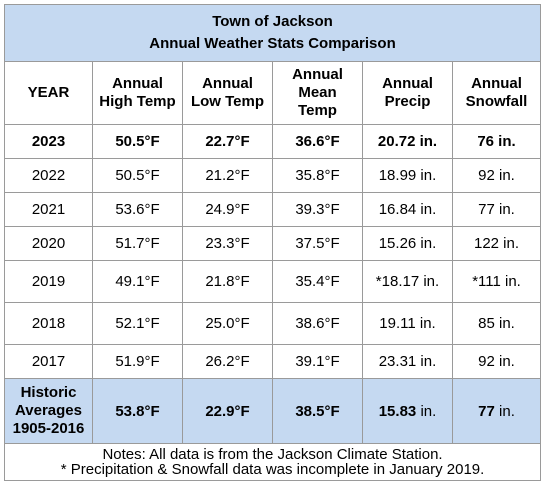 Image resolution: width=545 pixels, height=500 pixels. Describe the element at coordinates (407, 83) in the screenshot. I see `column-header-precip-line: Annual` at that location.